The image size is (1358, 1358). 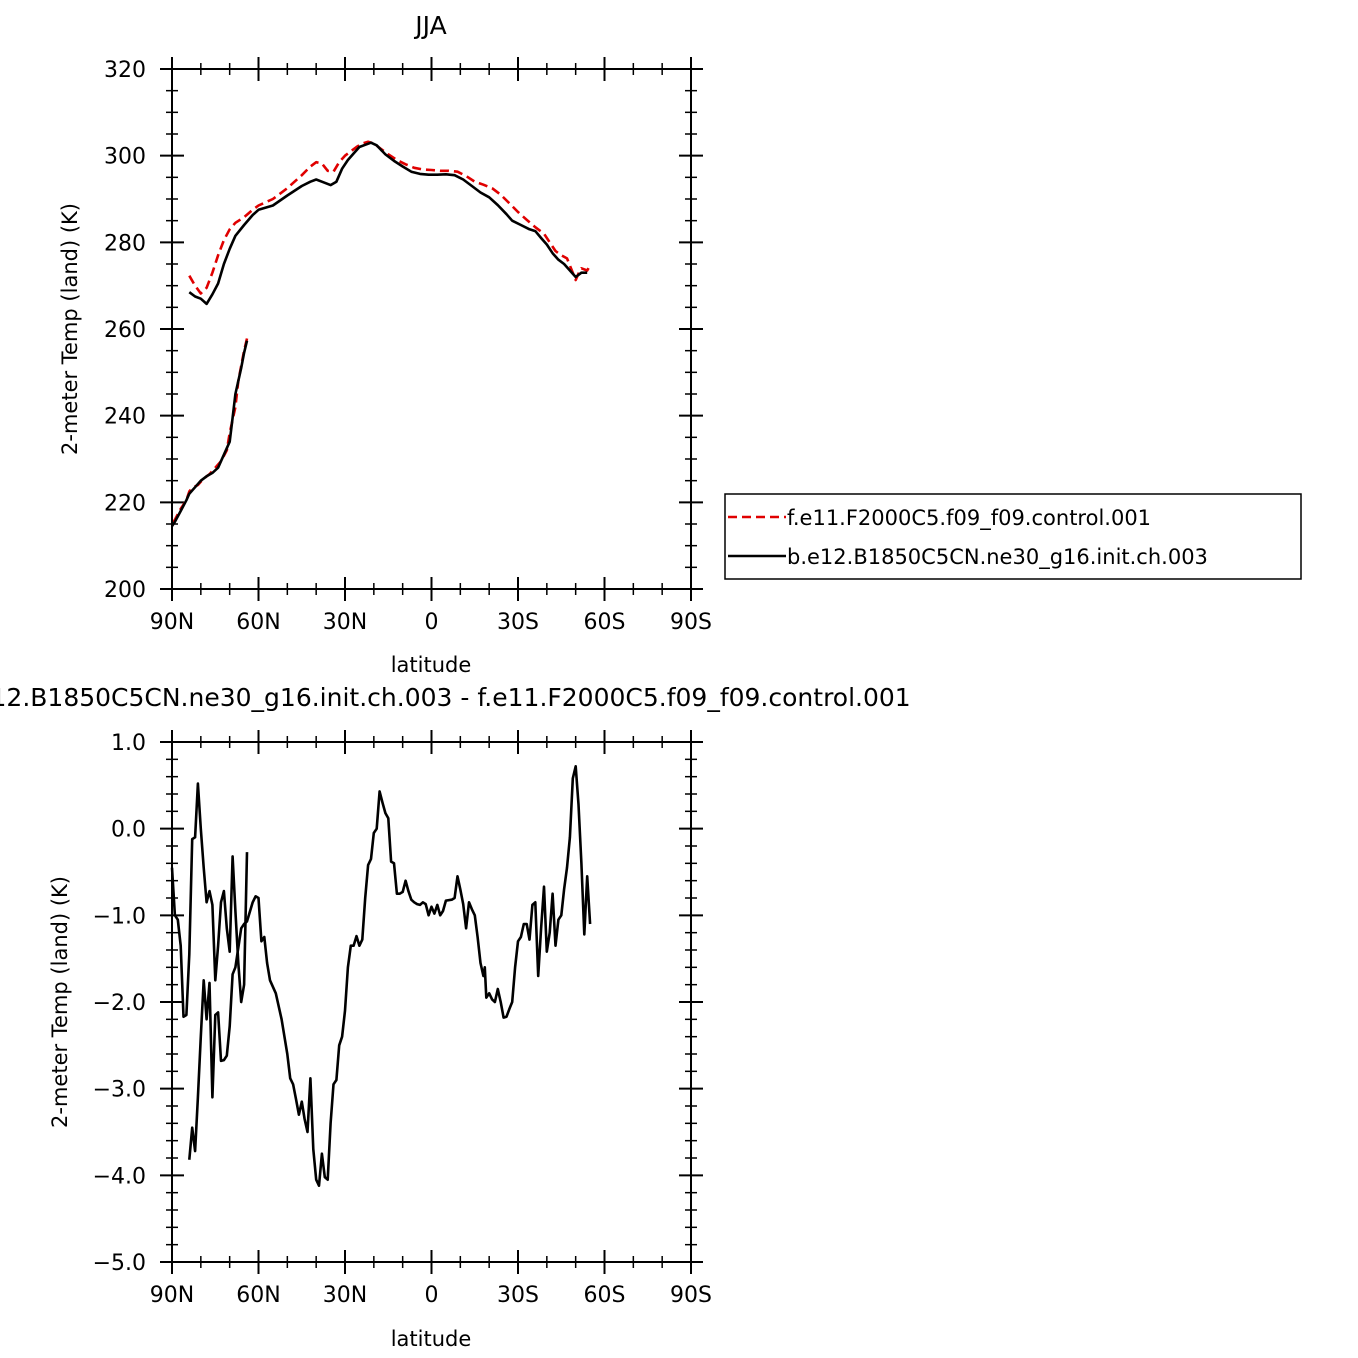 What do you see at coordinates (431, 665) in the screenshot?
I see `top-x-axis-label: latitude` at bounding box center [431, 665].